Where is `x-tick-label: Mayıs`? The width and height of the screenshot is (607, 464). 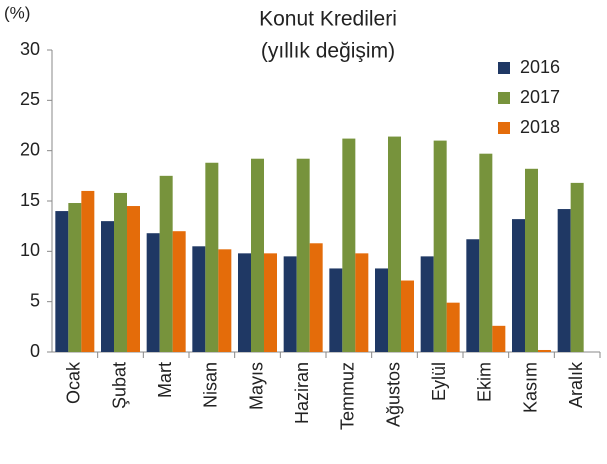
x-tick-label: Mayıs is located at coordinates (256, 386).